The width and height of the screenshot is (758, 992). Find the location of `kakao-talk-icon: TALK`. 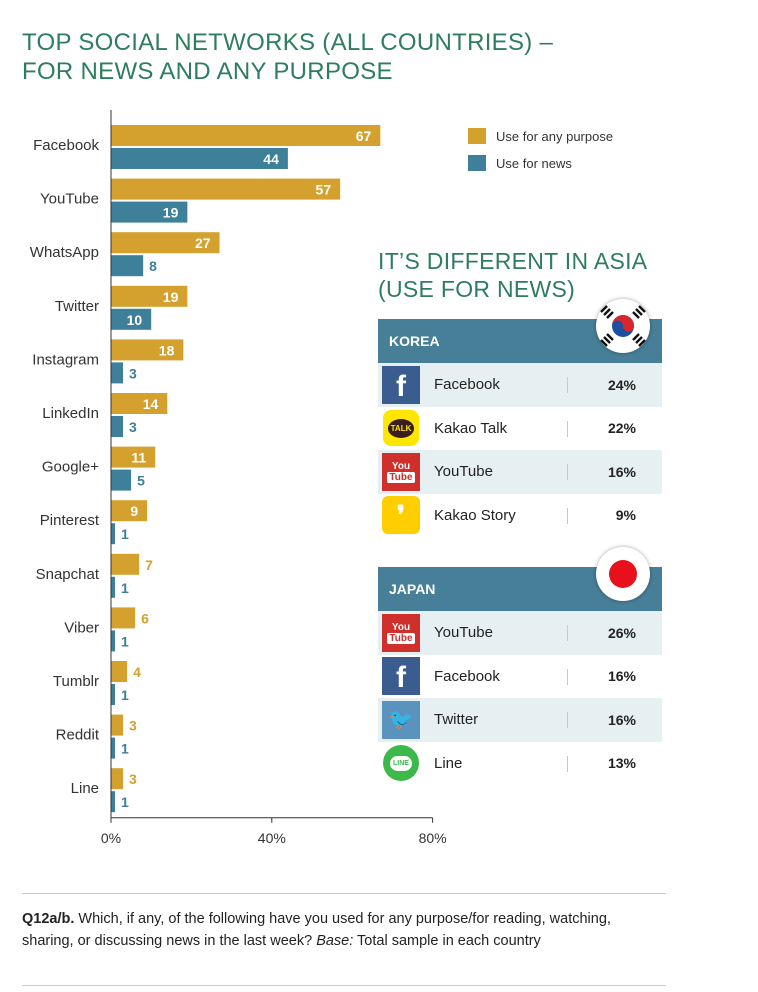

kakao-talk-icon: TALK is located at coordinates (401, 428).